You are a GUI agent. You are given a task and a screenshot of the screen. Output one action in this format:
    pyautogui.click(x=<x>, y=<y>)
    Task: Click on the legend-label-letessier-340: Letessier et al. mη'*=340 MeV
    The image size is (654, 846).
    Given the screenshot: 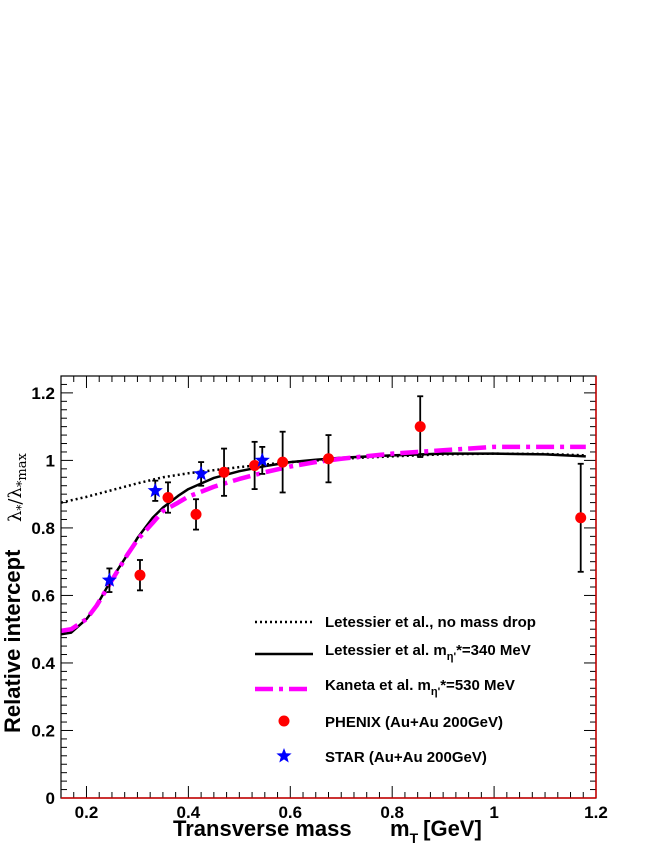 What is the action you would take?
    pyautogui.click(x=428, y=652)
    